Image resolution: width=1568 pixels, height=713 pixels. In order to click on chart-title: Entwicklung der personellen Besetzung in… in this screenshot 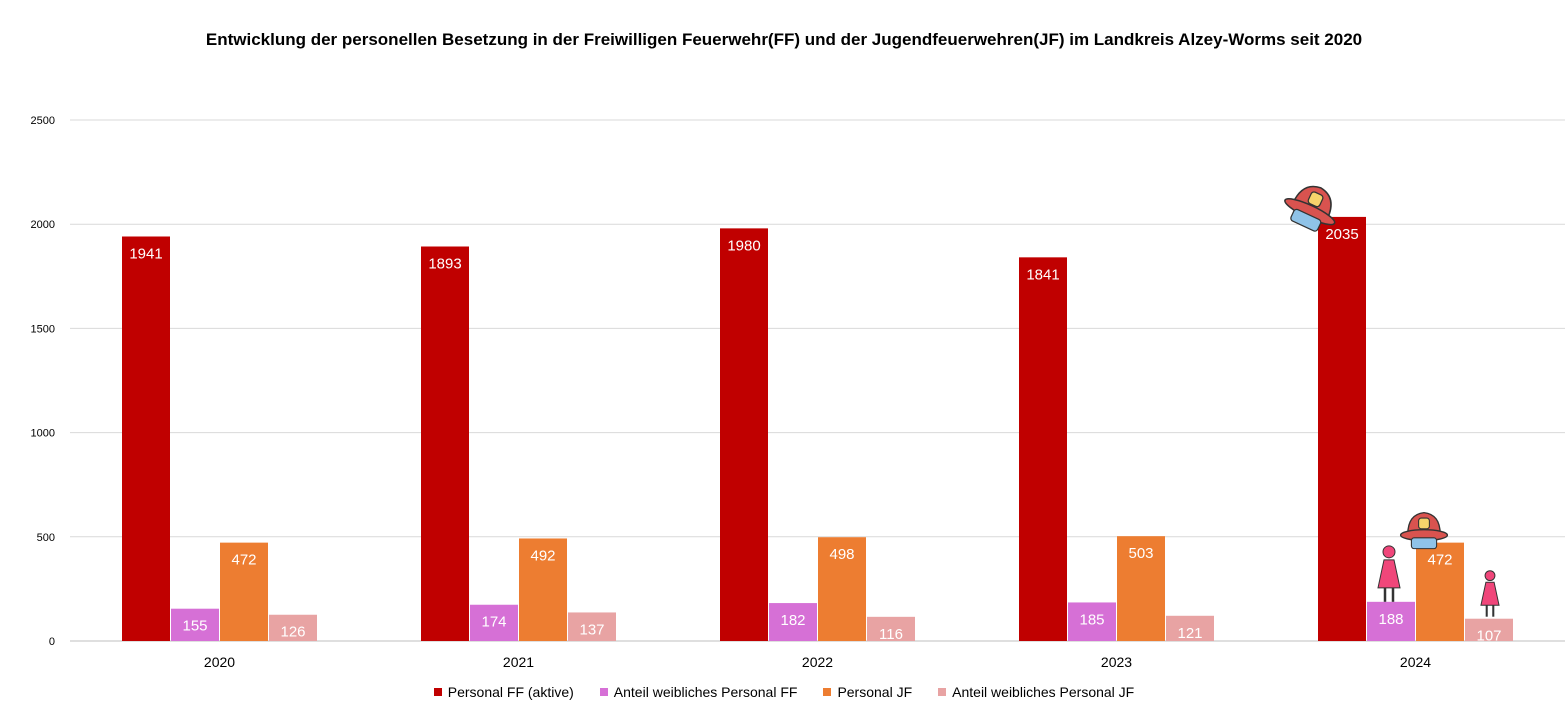, I will do `click(784, 39)`.